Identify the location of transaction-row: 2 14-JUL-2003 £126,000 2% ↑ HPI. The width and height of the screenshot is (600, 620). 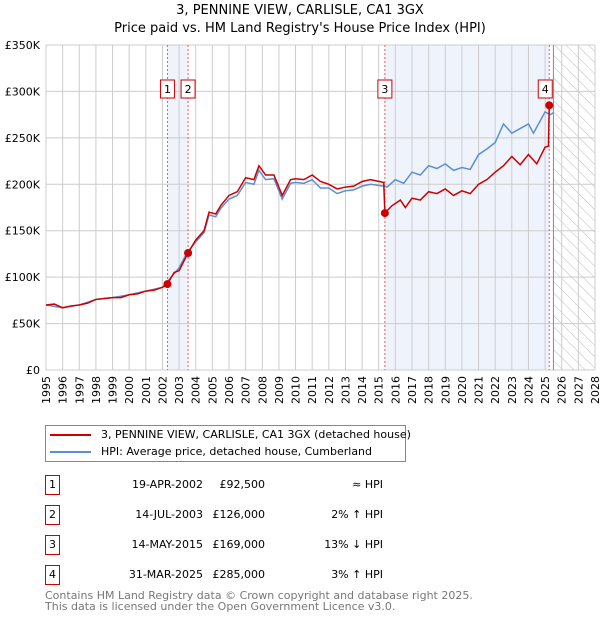
(215, 515).